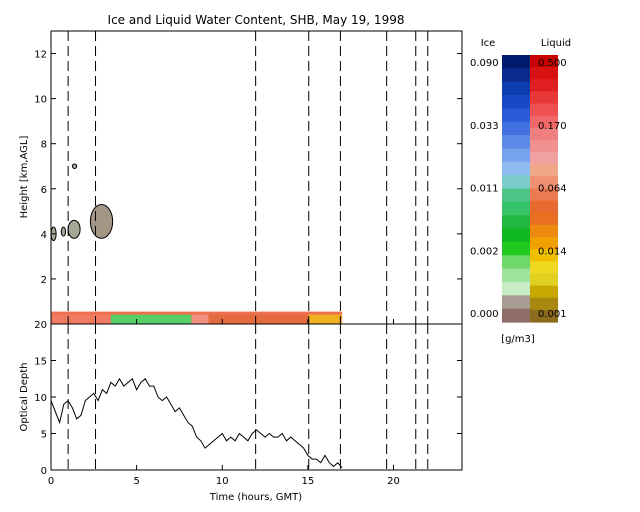  What do you see at coordinates (488, 43) in the screenshot?
I see `ice-header: Ice` at bounding box center [488, 43].